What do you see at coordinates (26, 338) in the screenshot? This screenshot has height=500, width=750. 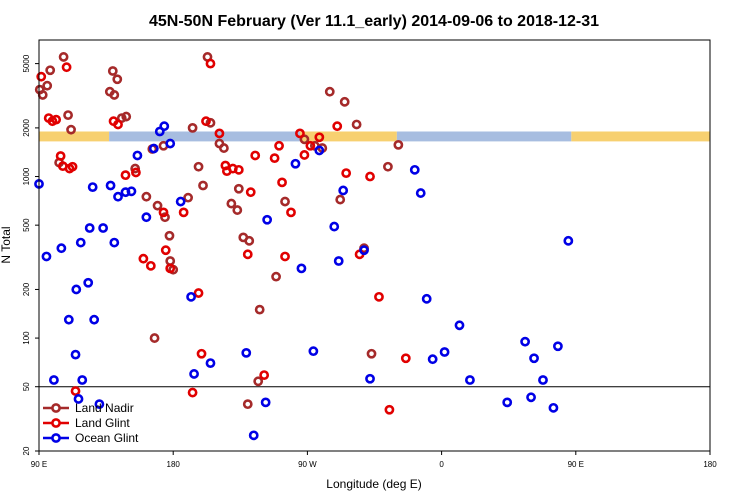 I see `y-tick-label: 100` at bounding box center [26, 338].